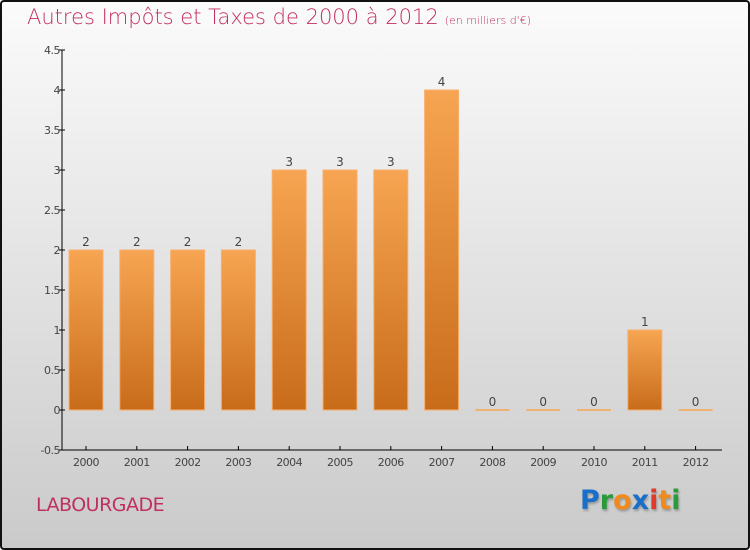  I want to click on x-tick-label: 2010, so click(594, 462).